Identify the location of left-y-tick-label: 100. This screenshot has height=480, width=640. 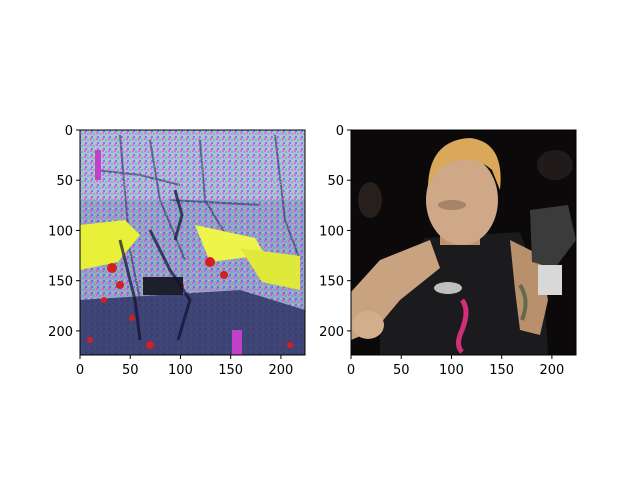
(60, 231).